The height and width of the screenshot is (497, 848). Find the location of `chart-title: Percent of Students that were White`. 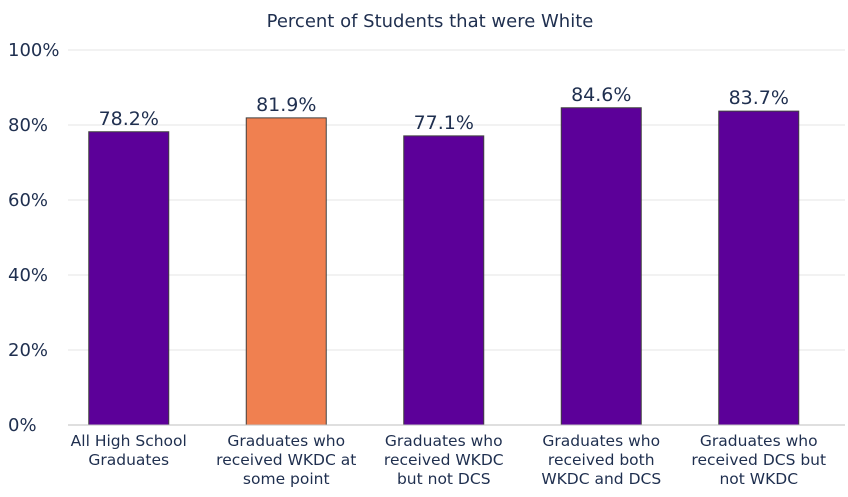

chart-title: Percent of Students that were White is located at coordinates (430, 21).